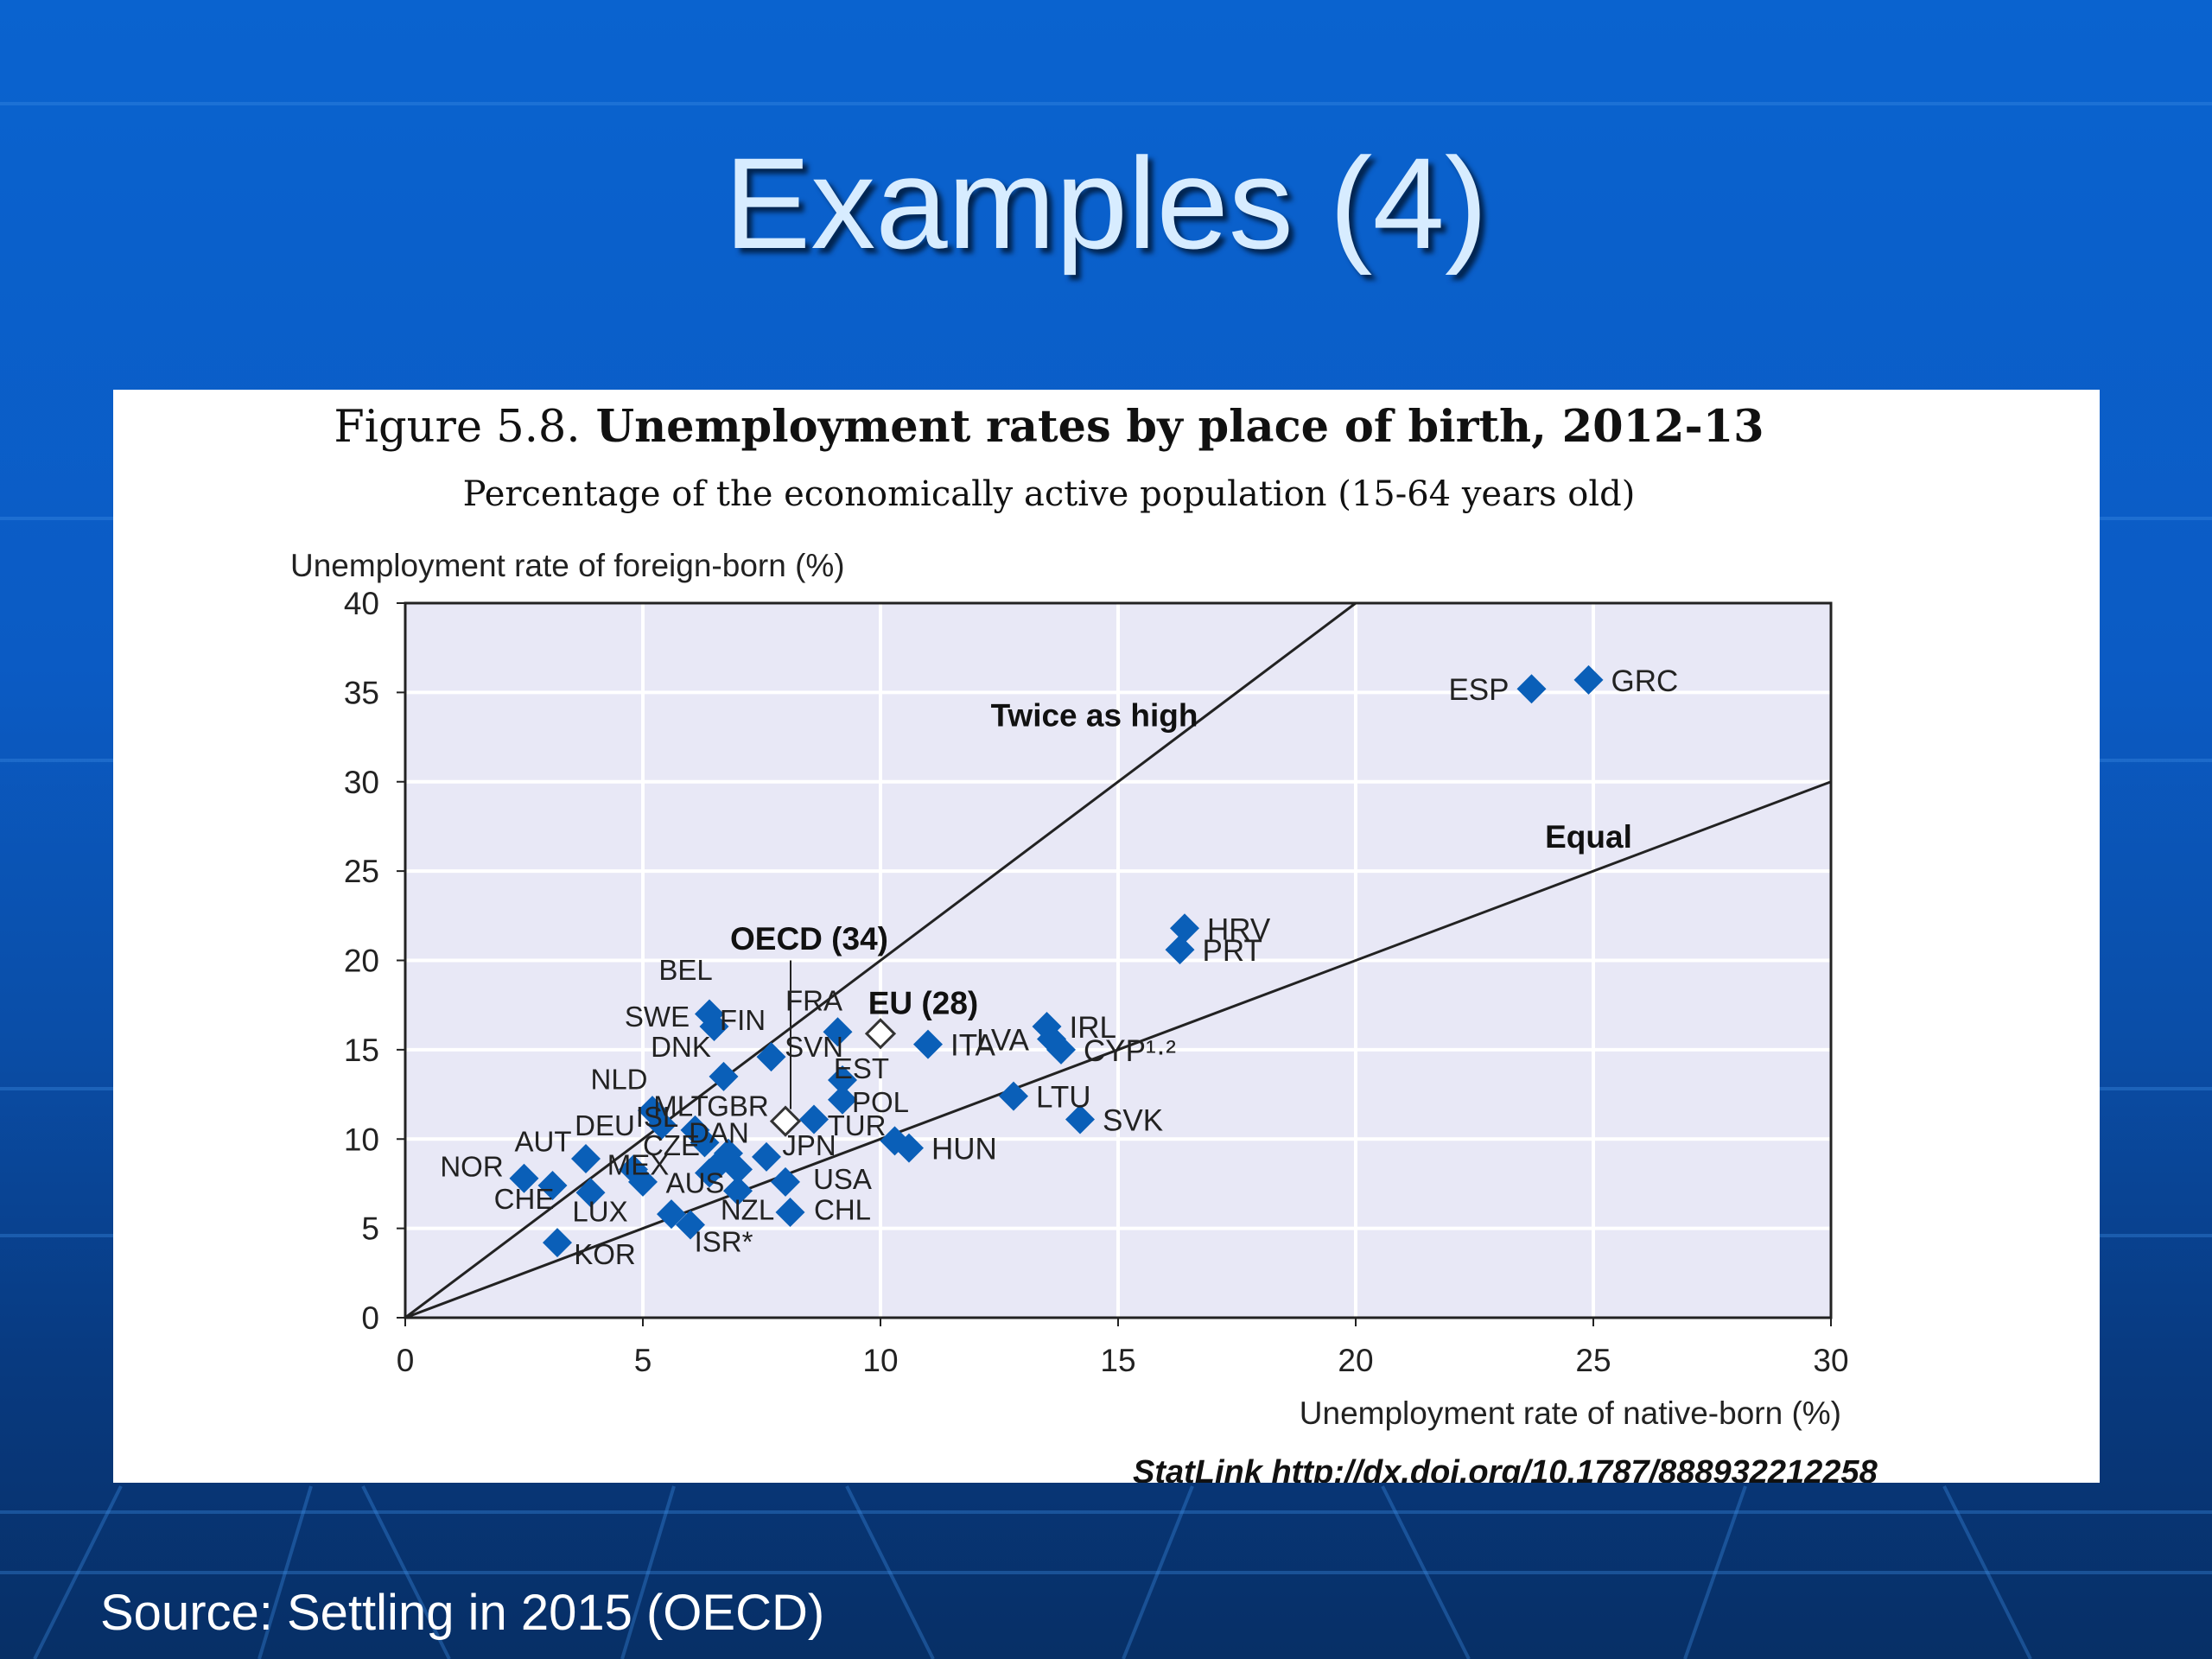  I want to click on point-label: CHL, so click(842, 1209).